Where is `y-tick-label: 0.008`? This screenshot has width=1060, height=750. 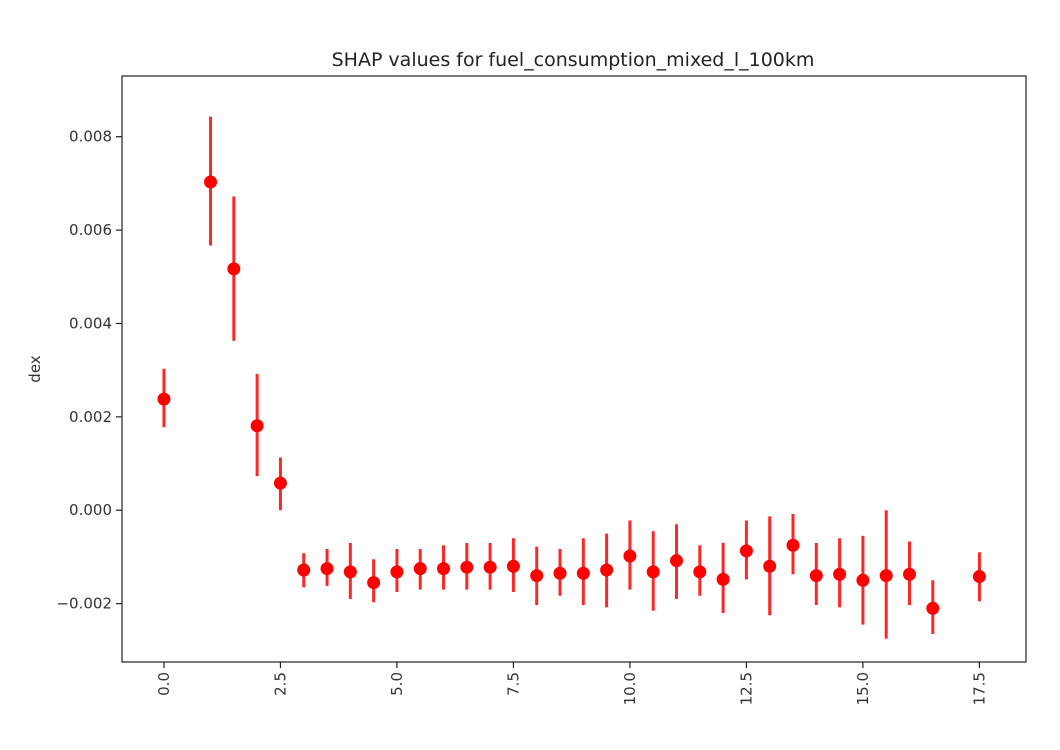
y-tick-label: 0.008 is located at coordinates (90, 137).